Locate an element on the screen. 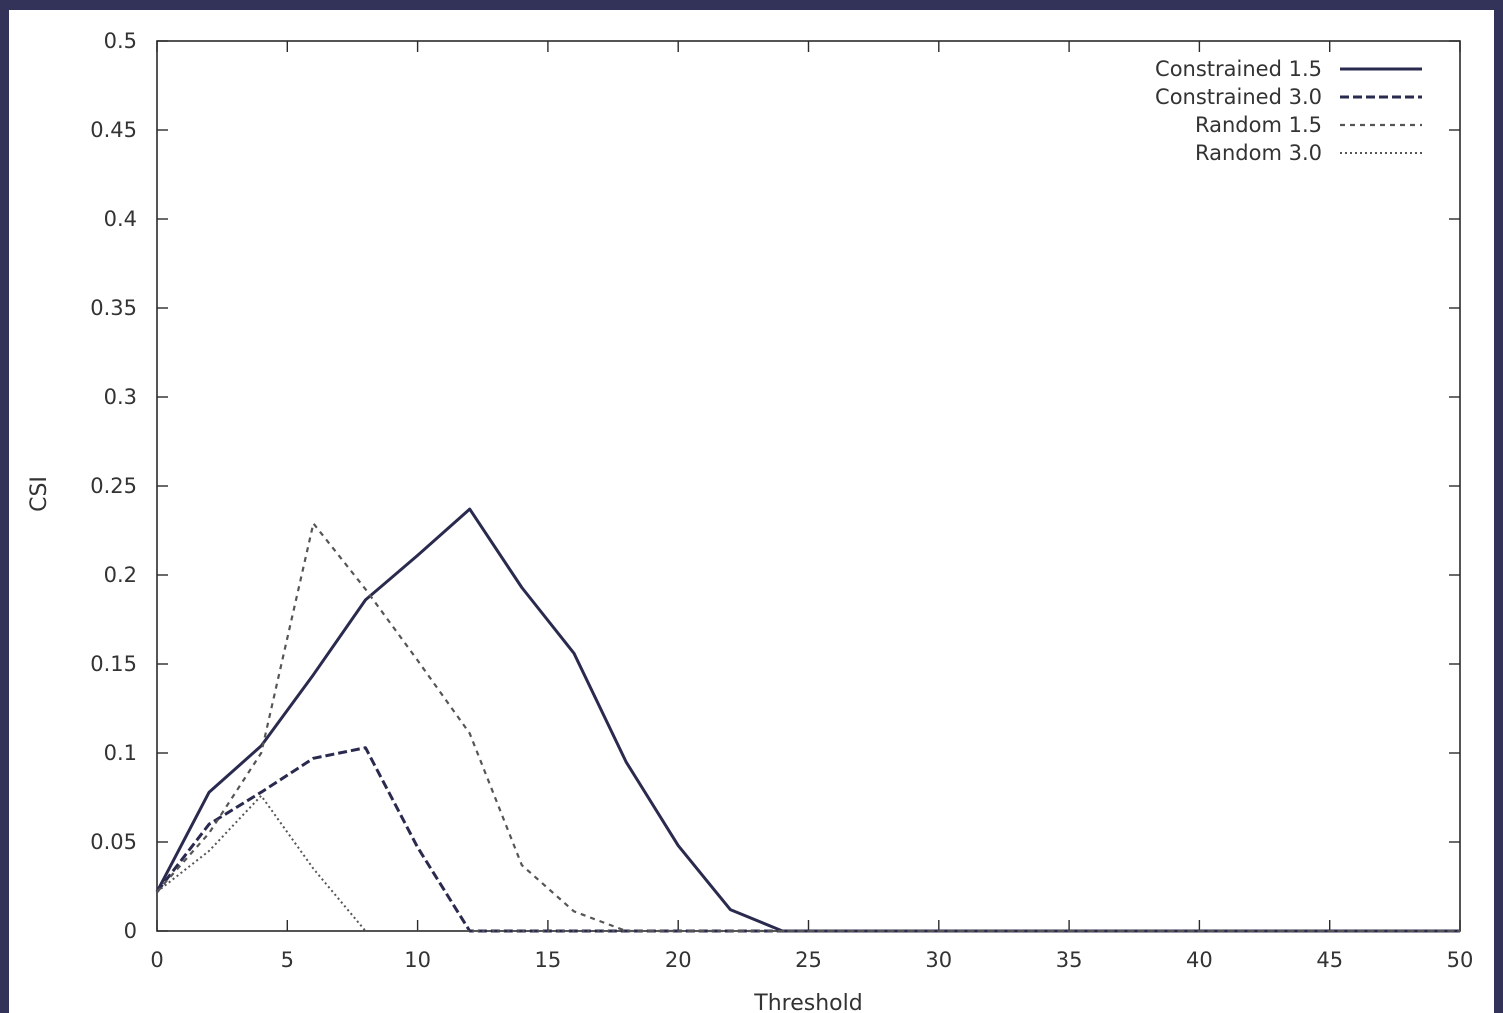 This screenshot has height=1013, width=1503. x-tick-label: 20 is located at coordinates (678, 960).